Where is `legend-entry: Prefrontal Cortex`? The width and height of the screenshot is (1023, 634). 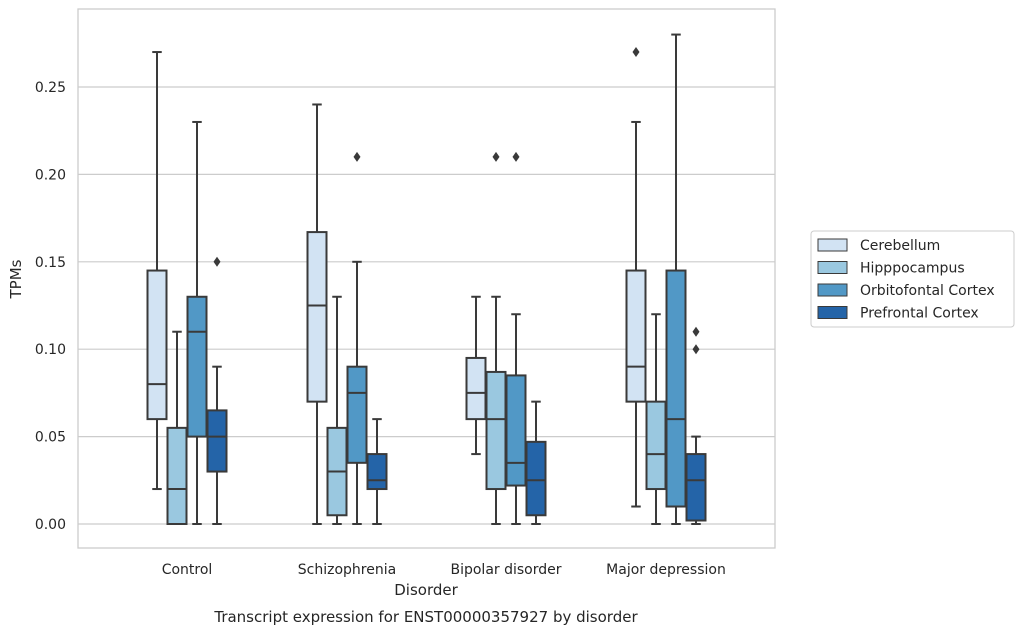
legend-entry: Prefrontal Cortex is located at coordinates (898, 314).